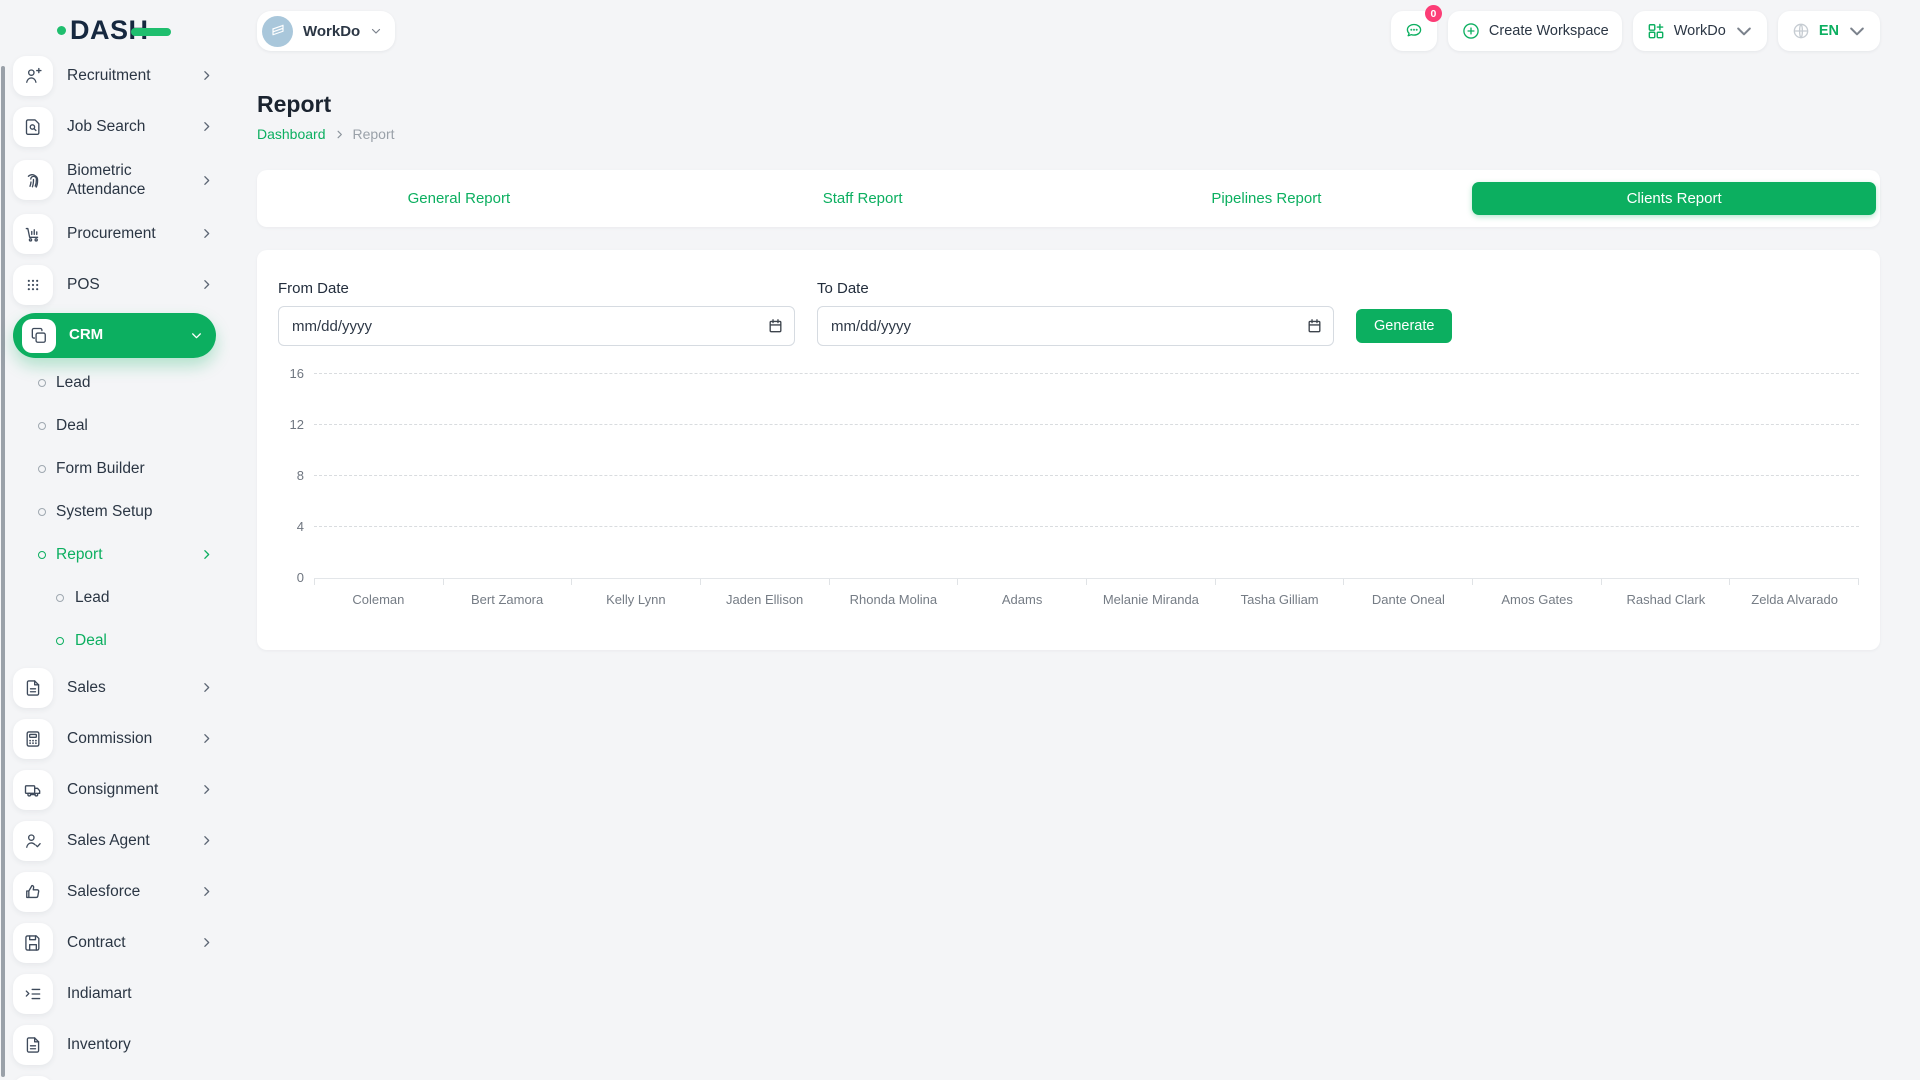 The image size is (1920, 1080). I want to click on sidebar-item-pos: POS, so click(114, 284).